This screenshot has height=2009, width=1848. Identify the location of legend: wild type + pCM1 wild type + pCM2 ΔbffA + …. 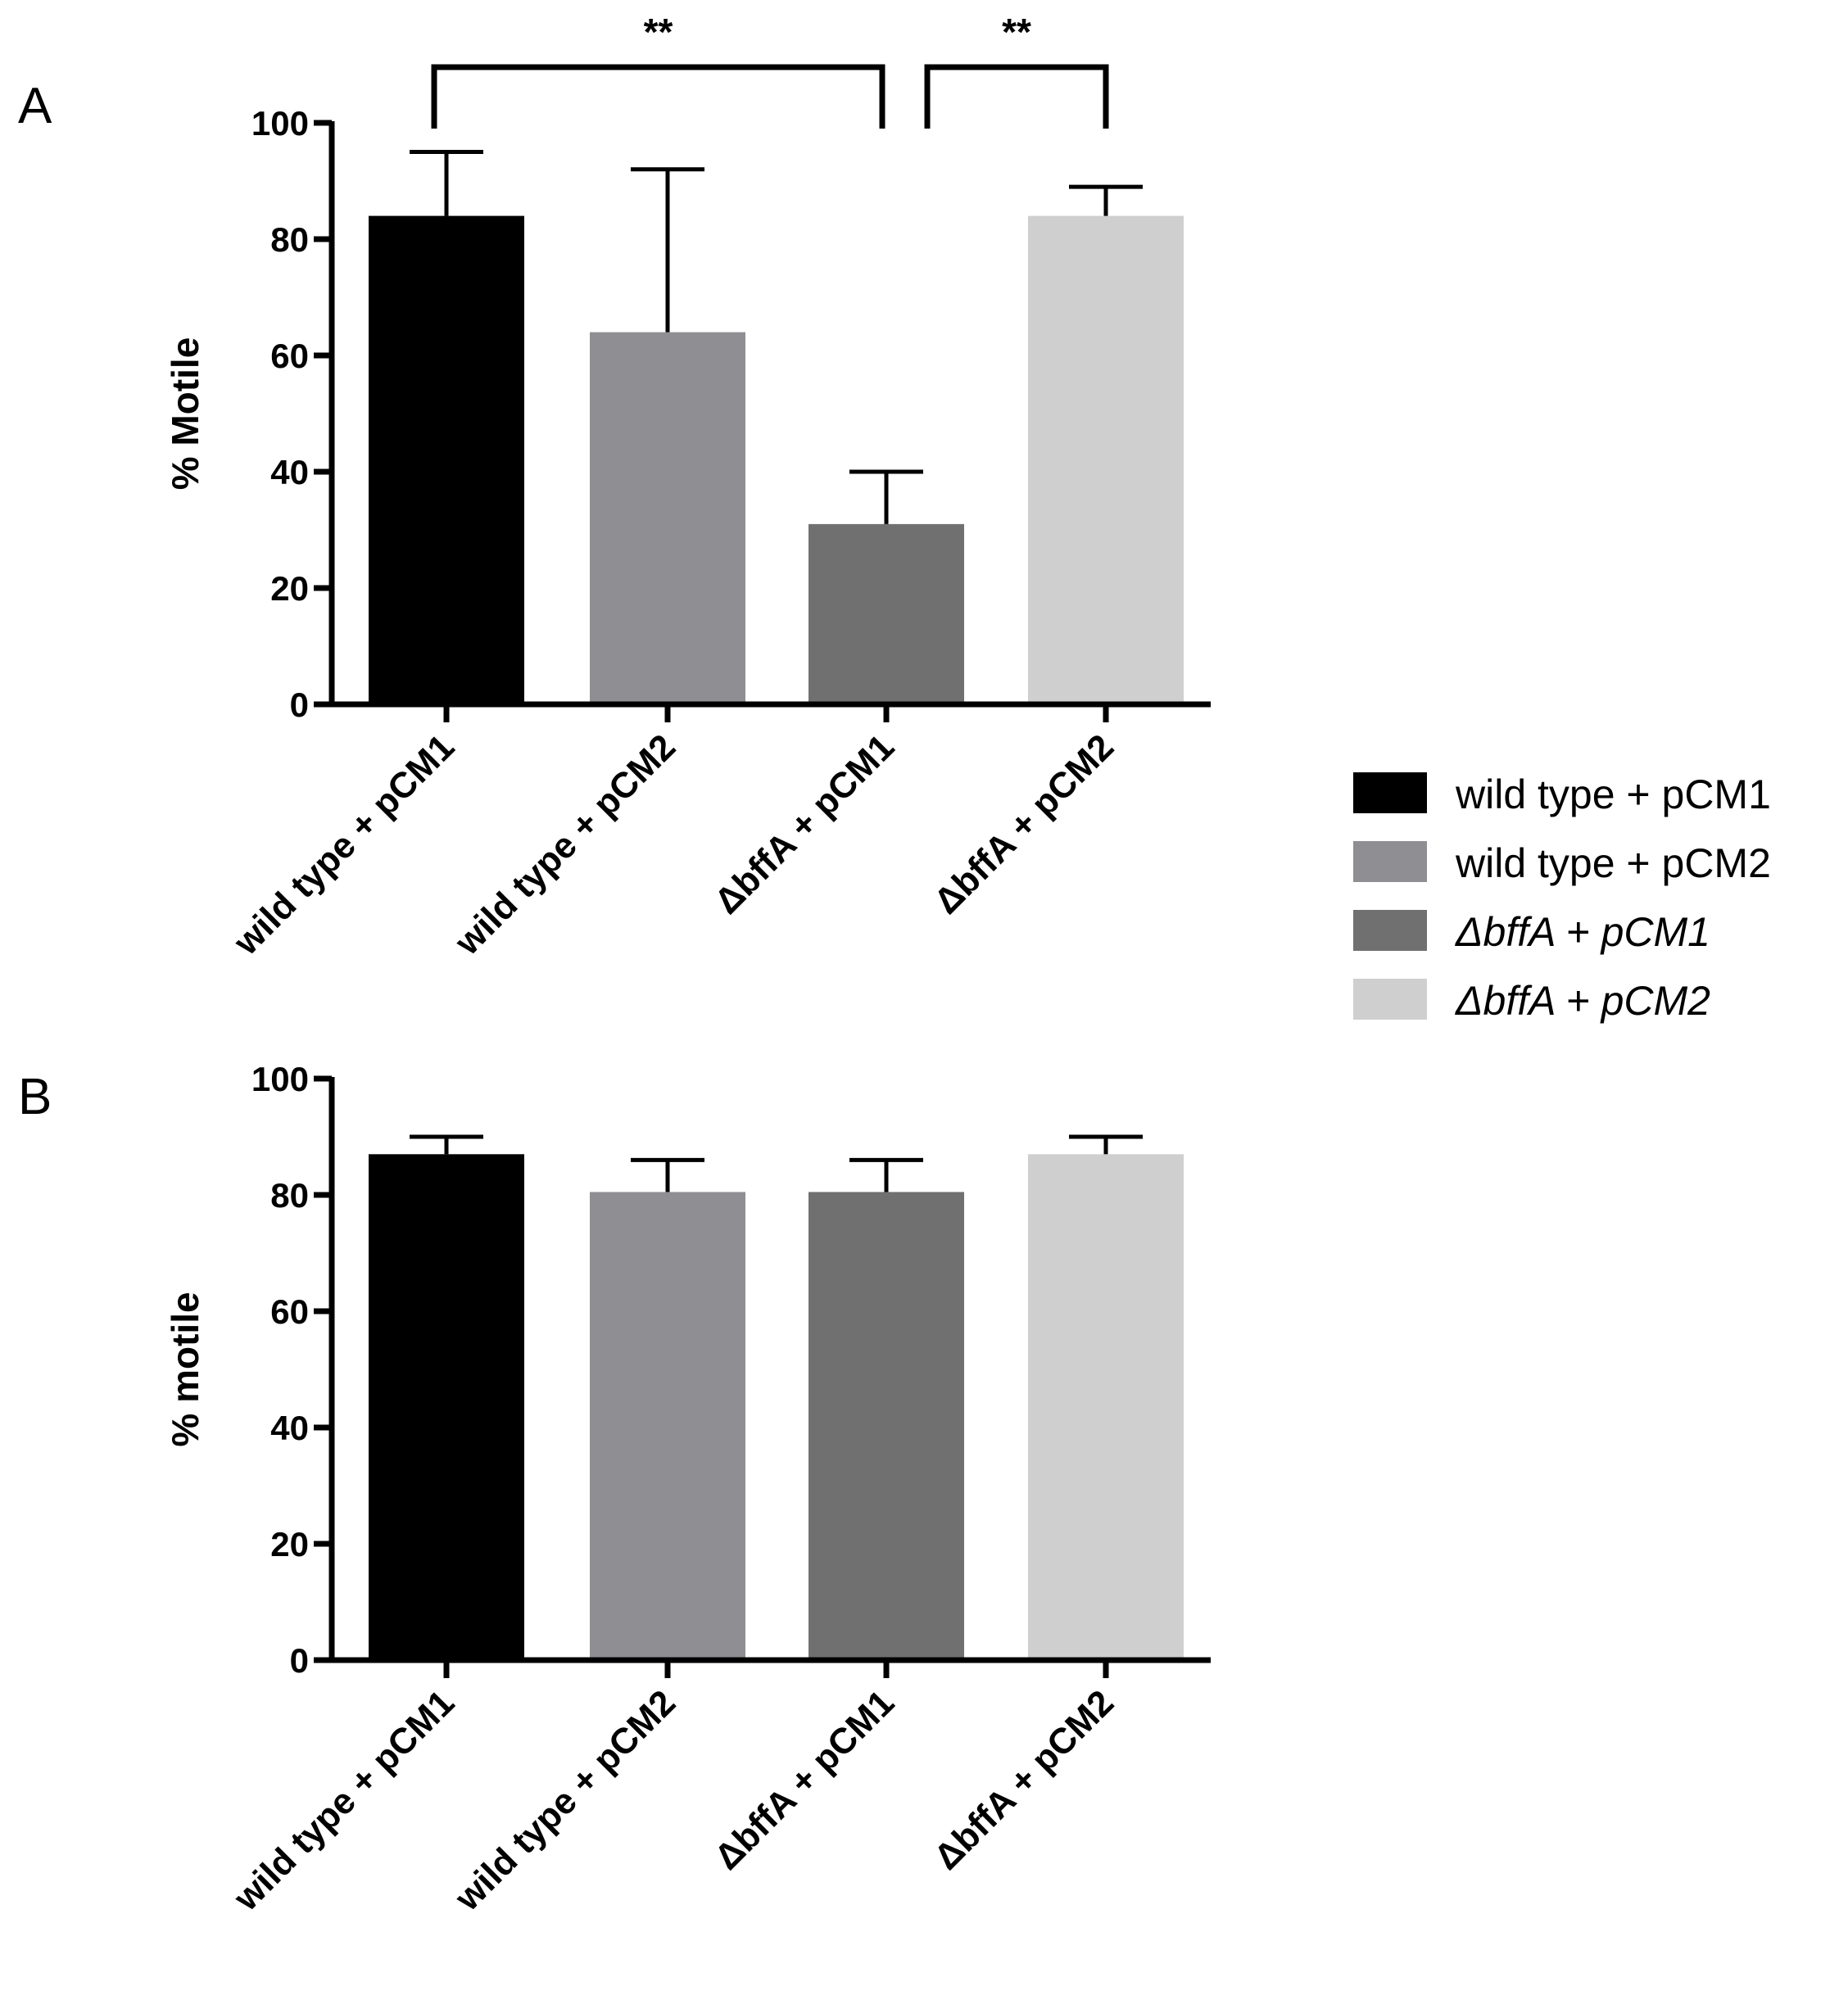
(1562, 898).